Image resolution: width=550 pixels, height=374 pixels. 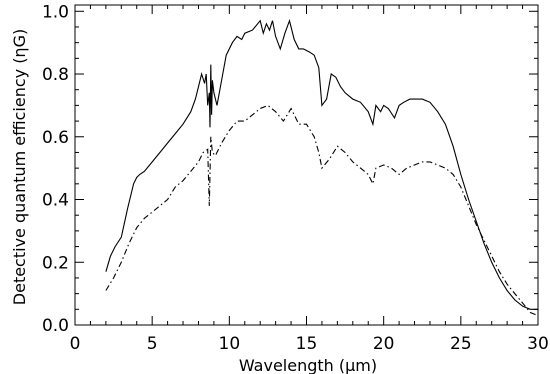 What do you see at coordinates (152, 344) in the screenshot?
I see `x-tick-label: 5` at bounding box center [152, 344].